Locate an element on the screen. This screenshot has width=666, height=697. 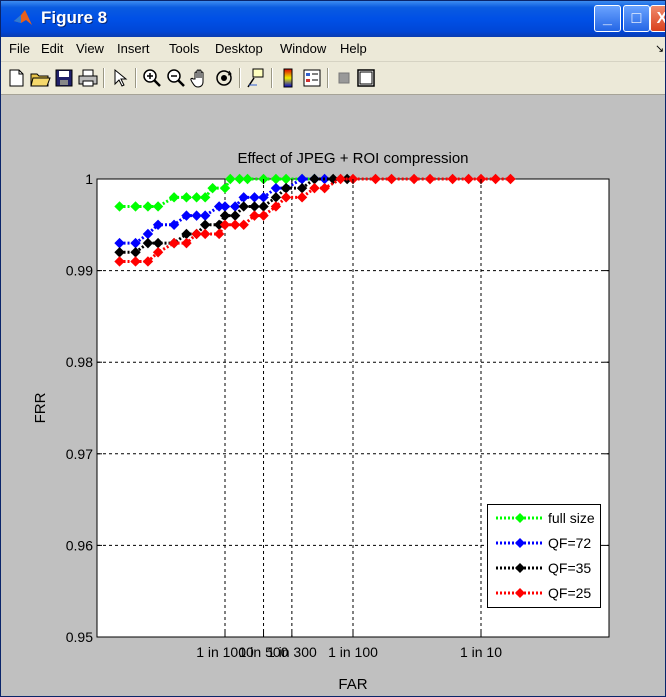
menu-help: Help is located at coordinates (353, 48).